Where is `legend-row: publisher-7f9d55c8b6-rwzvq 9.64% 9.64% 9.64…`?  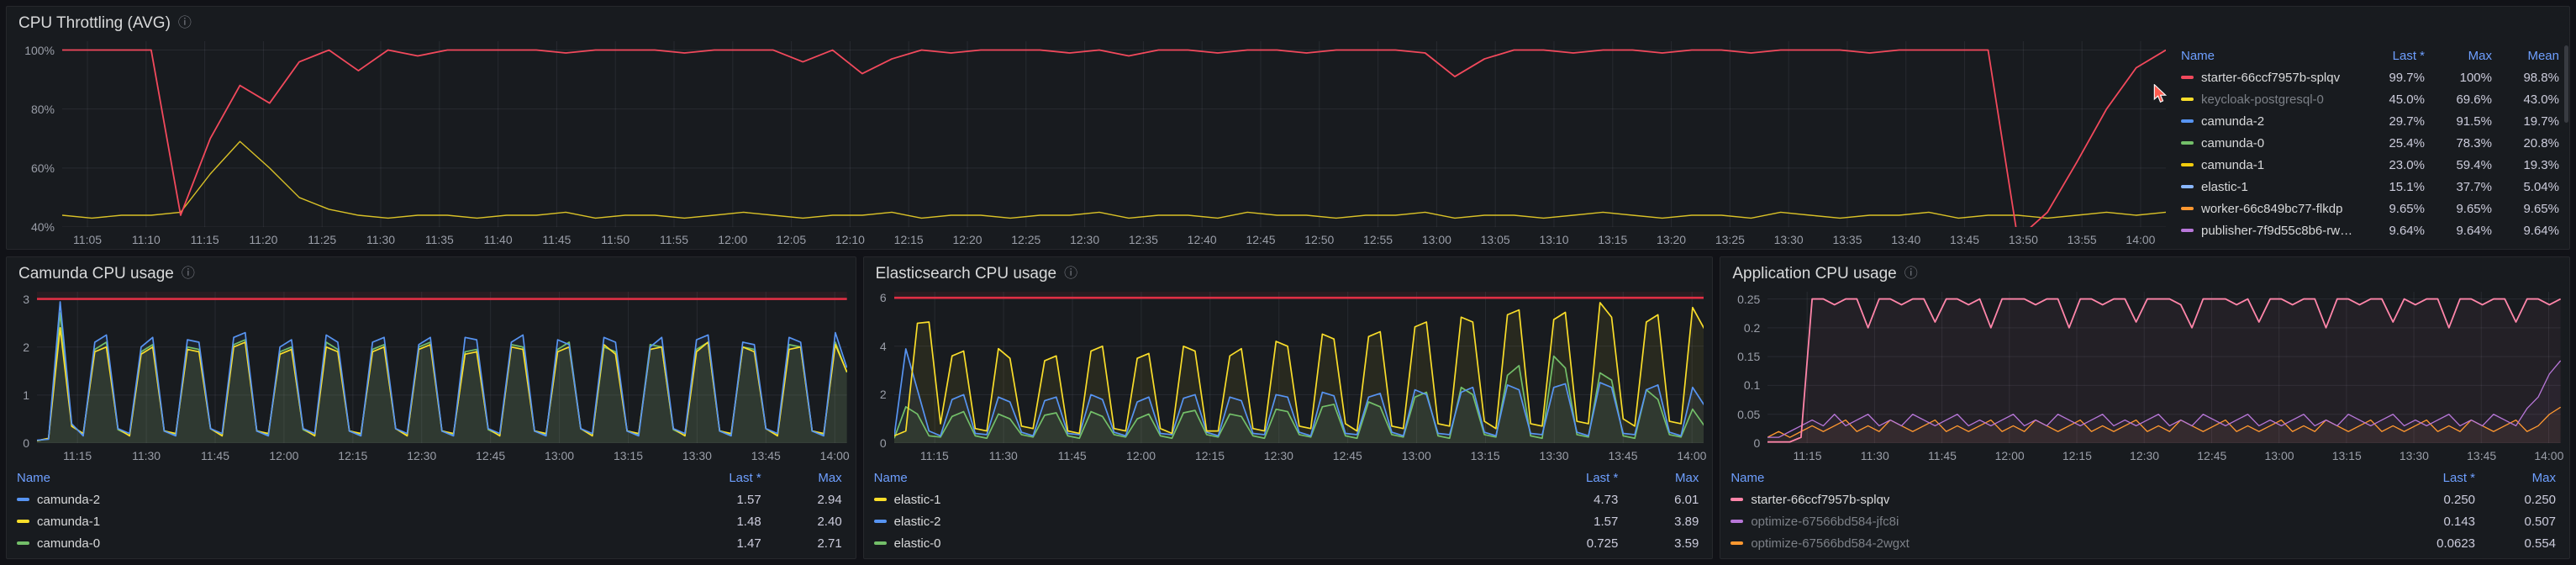
legend-row: publisher-7f9d55c8b6-rwzvq 9.64% 9.64% 9.64… is located at coordinates (2370, 230).